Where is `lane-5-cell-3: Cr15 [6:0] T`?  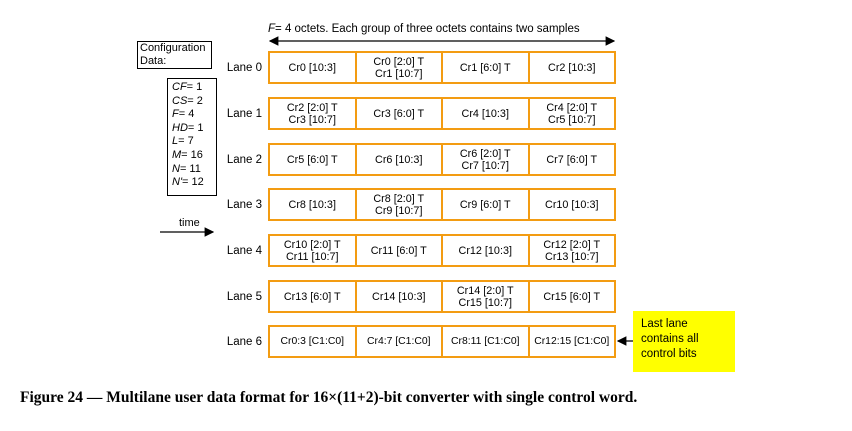 lane-5-cell-3: Cr15 [6:0] T is located at coordinates (571, 296).